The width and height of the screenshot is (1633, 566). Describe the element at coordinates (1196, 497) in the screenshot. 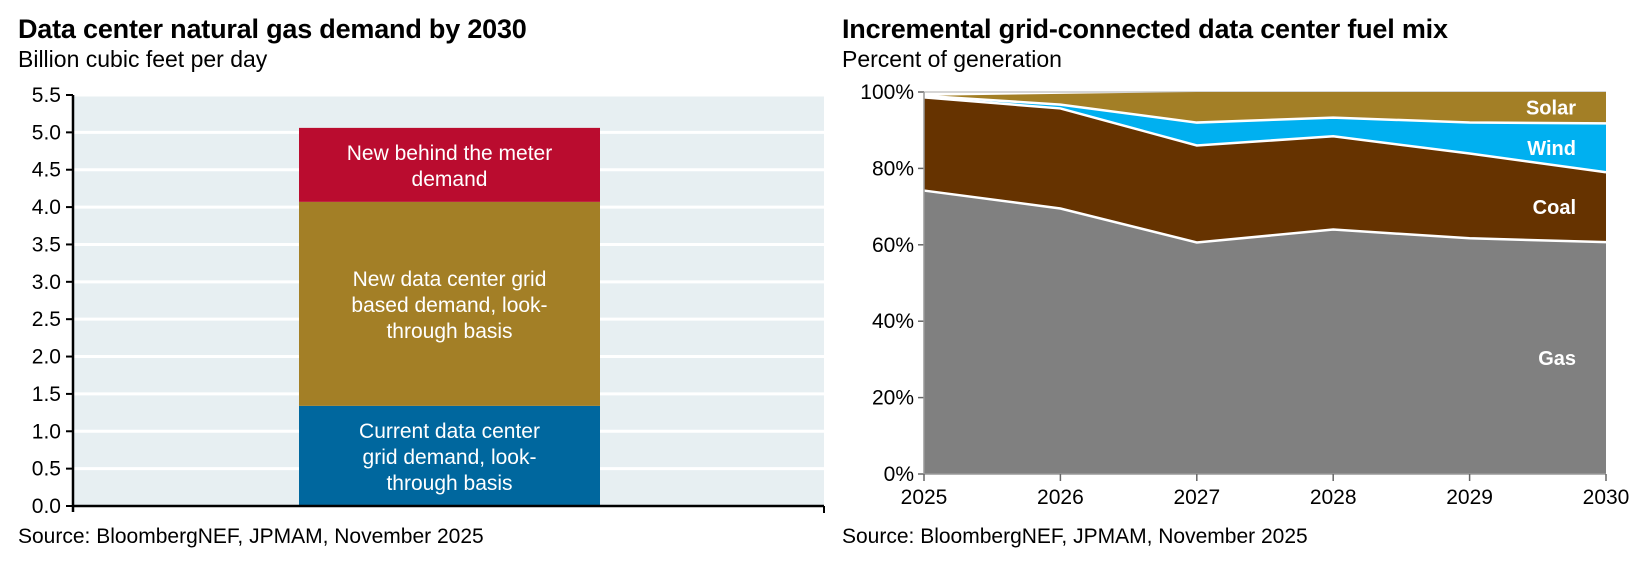

I see `x-tick-label: 2027` at that location.